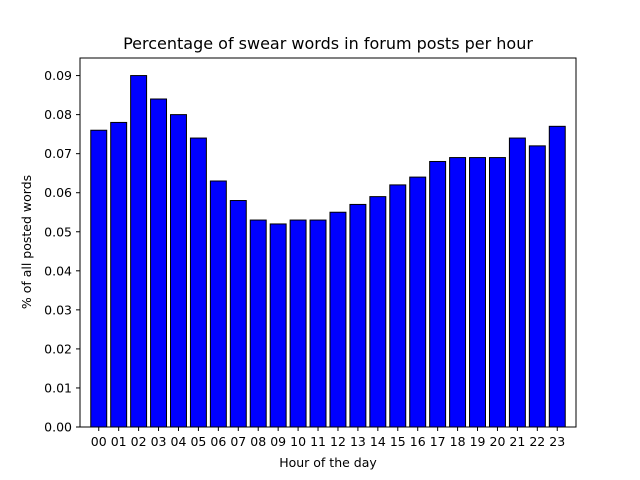  What do you see at coordinates (58, 309) in the screenshot?
I see `y-tick-label: 0.03` at bounding box center [58, 309].